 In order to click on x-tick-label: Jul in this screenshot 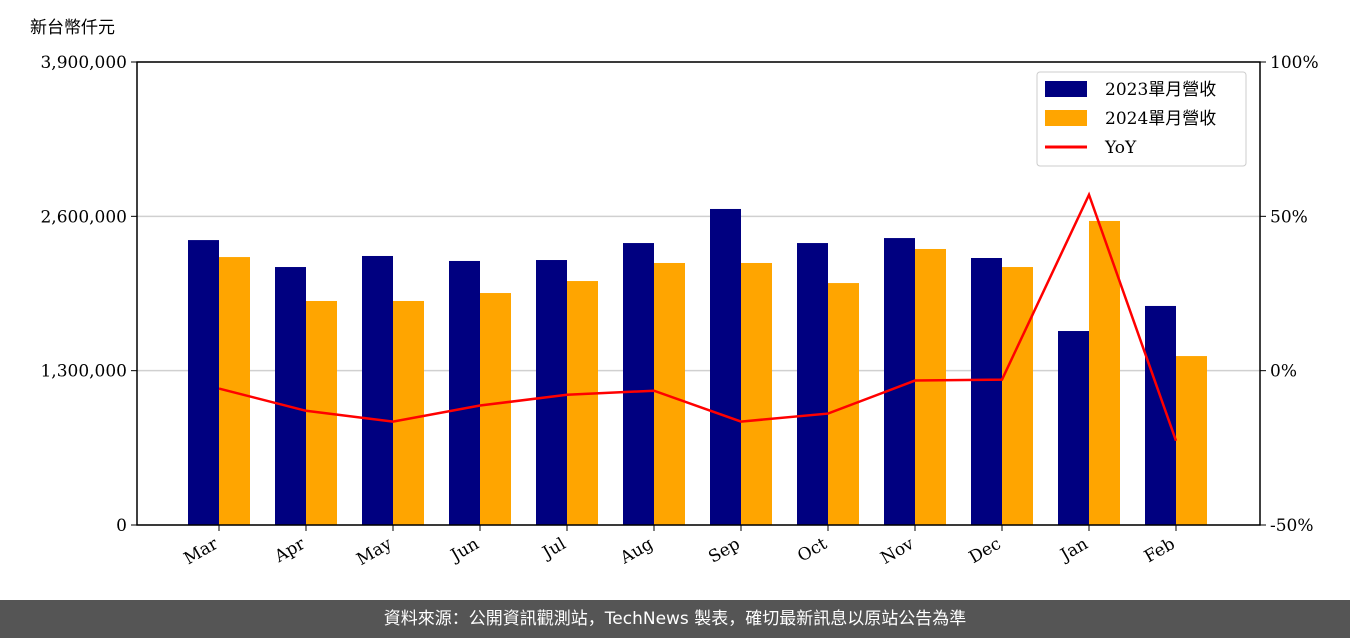, I will do `click(554, 549)`.